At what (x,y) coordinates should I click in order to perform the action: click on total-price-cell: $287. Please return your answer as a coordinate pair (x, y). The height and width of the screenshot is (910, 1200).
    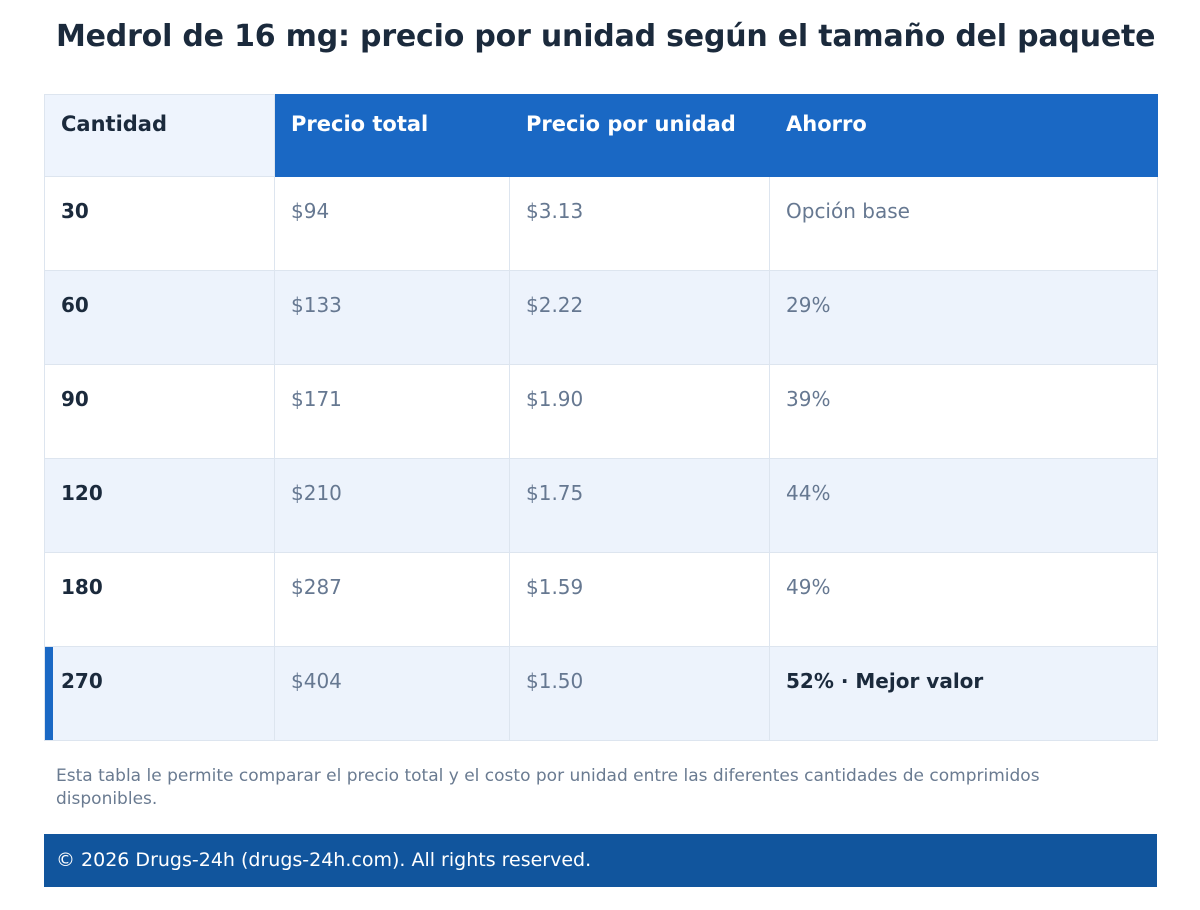
    Looking at the image, I should click on (392, 599).